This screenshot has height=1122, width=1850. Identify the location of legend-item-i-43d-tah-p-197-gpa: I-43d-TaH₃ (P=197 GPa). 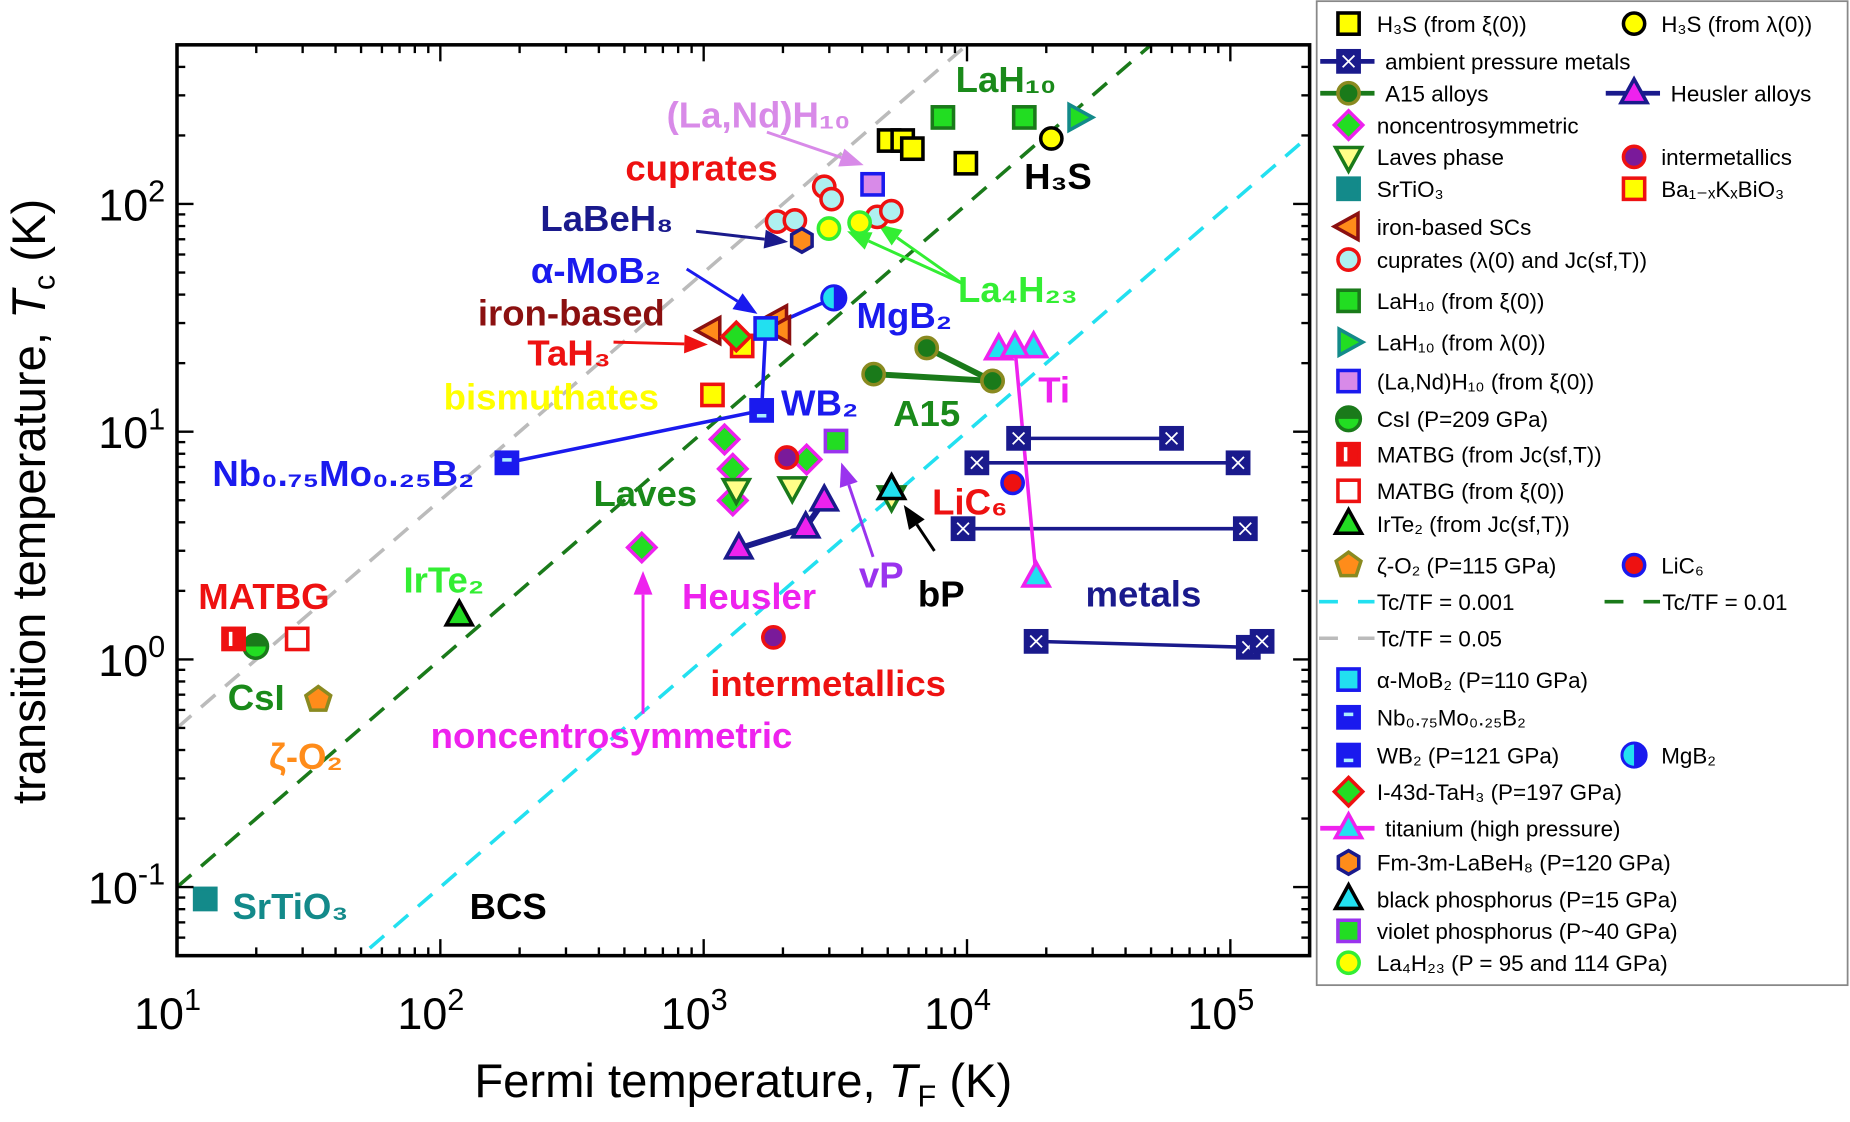
(1476, 791).